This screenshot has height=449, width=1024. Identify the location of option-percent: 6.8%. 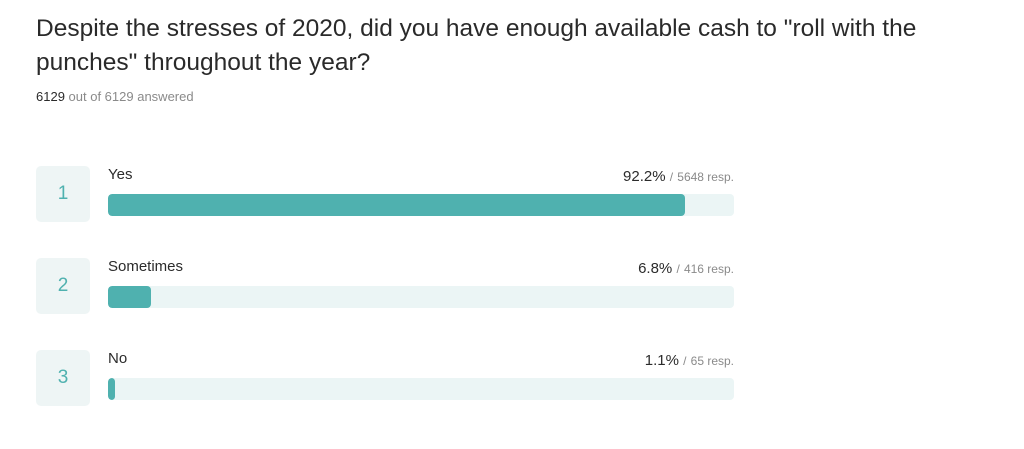
(655, 268).